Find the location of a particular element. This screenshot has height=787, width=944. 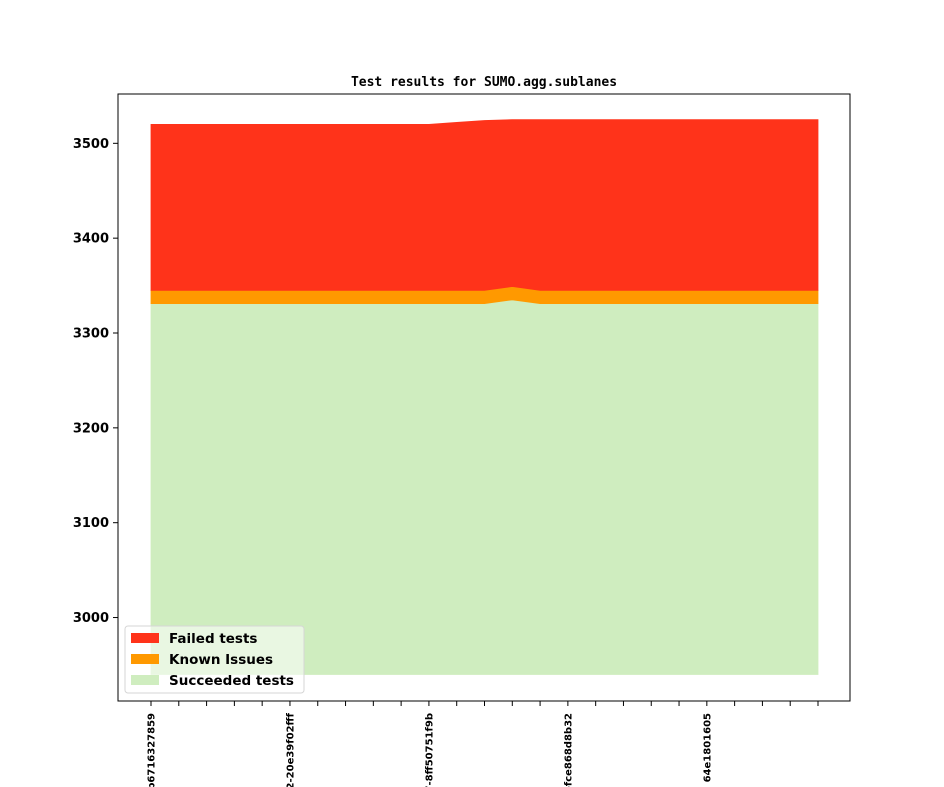

legend-box is located at coordinates (214, 659).